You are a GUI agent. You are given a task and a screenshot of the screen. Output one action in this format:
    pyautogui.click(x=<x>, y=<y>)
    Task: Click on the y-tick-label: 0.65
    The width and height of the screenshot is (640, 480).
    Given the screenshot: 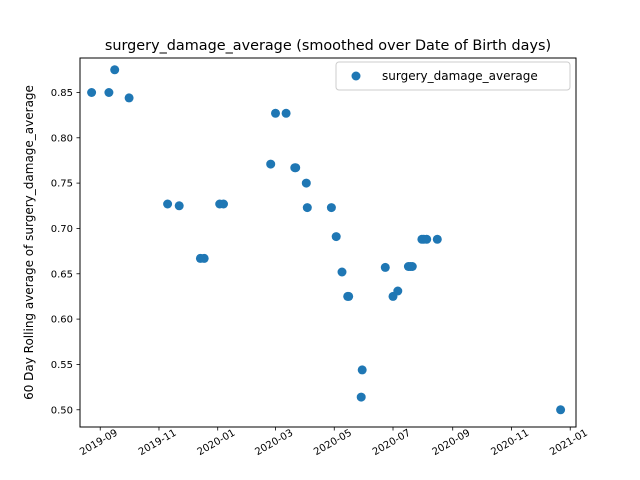 What is the action you would take?
    pyautogui.click(x=62, y=274)
    